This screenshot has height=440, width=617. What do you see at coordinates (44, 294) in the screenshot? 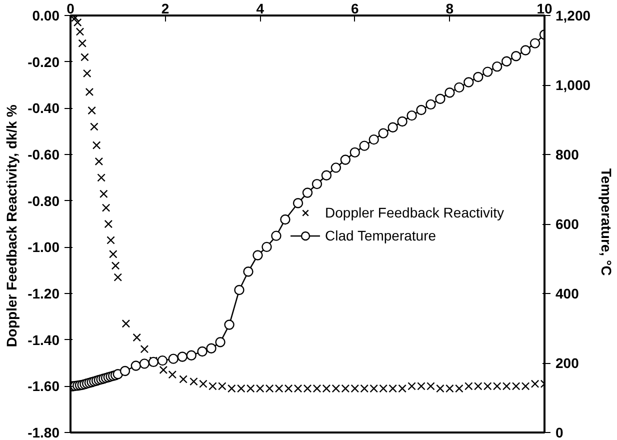
I see `y-tick-label: -1.20` at bounding box center [44, 294].